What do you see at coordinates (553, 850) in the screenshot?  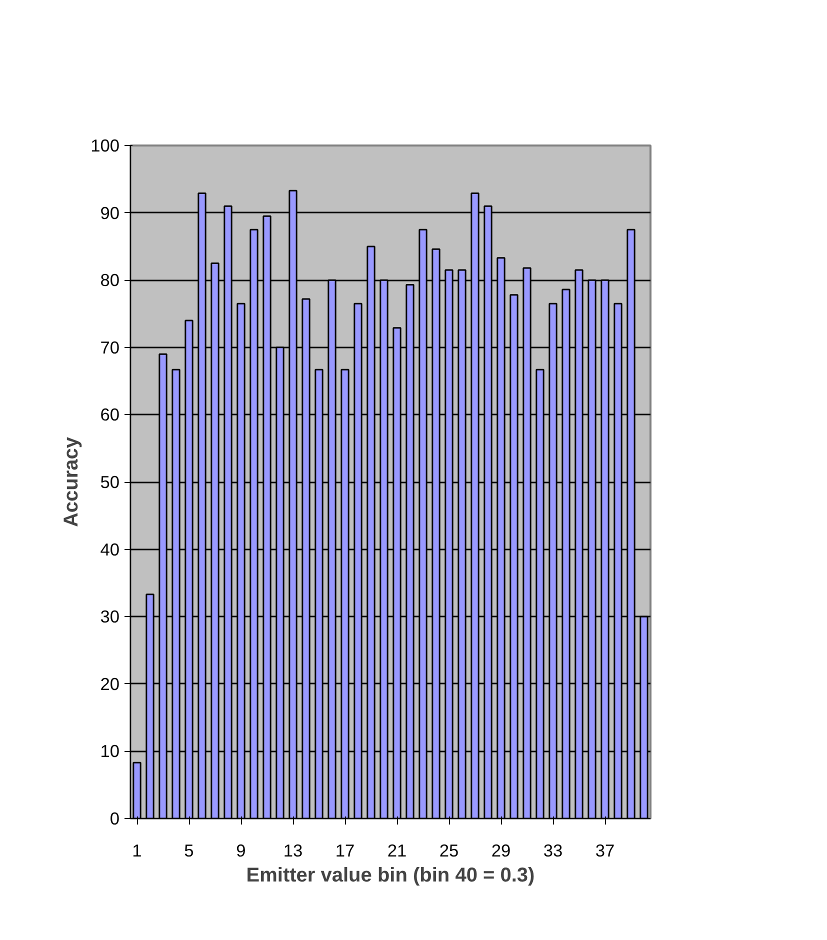 I see `x-tick-label: 33` at bounding box center [553, 850].